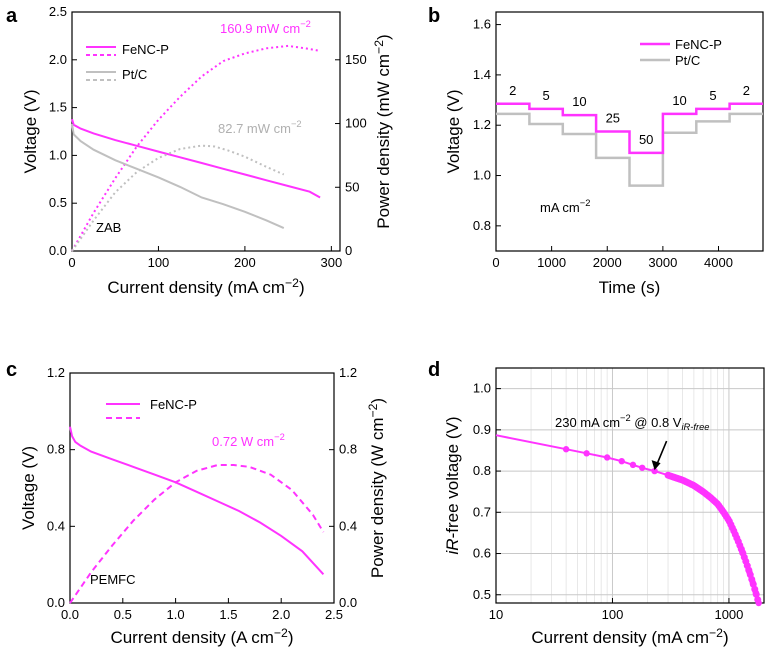  I want to click on x-tick-label: 200, so click(245, 262).